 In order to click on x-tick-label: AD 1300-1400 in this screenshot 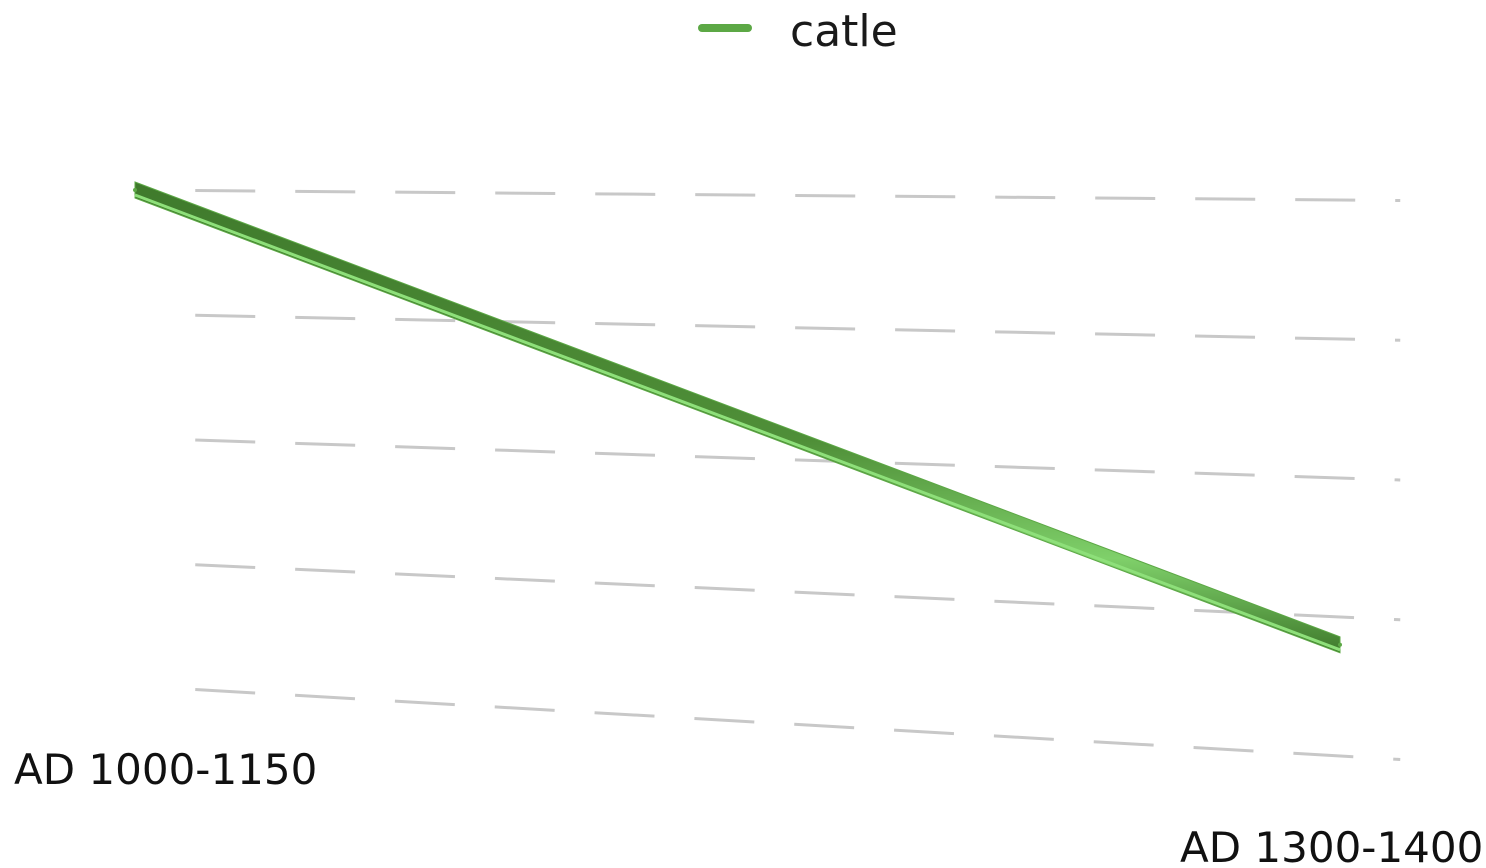, I will do `click(1331, 845)`.